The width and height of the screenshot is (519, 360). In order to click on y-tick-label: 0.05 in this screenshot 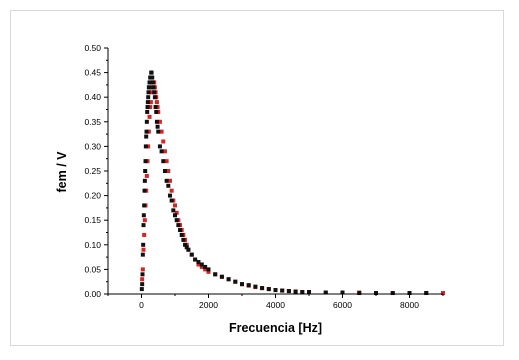, I will do `click(92, 269)`.